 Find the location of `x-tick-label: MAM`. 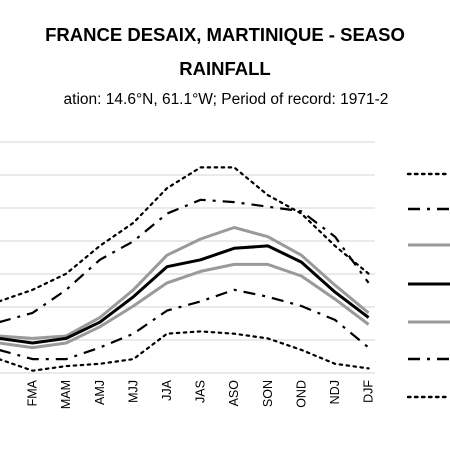

x-tick-label: MAM is located at coordinates (66, 394).